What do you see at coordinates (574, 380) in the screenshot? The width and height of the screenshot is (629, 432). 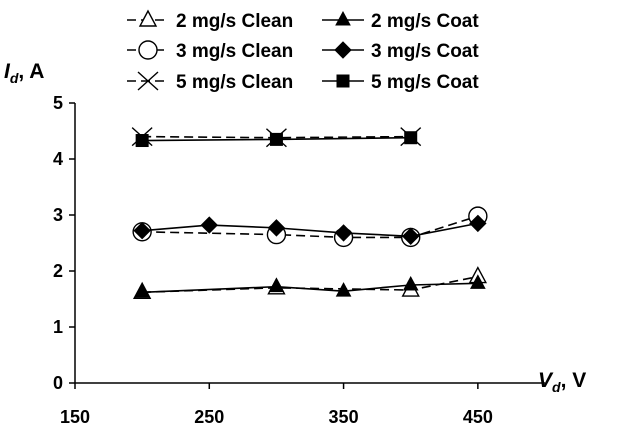 I see `x-axis-unit: , V` at bounding box center [574, 380].